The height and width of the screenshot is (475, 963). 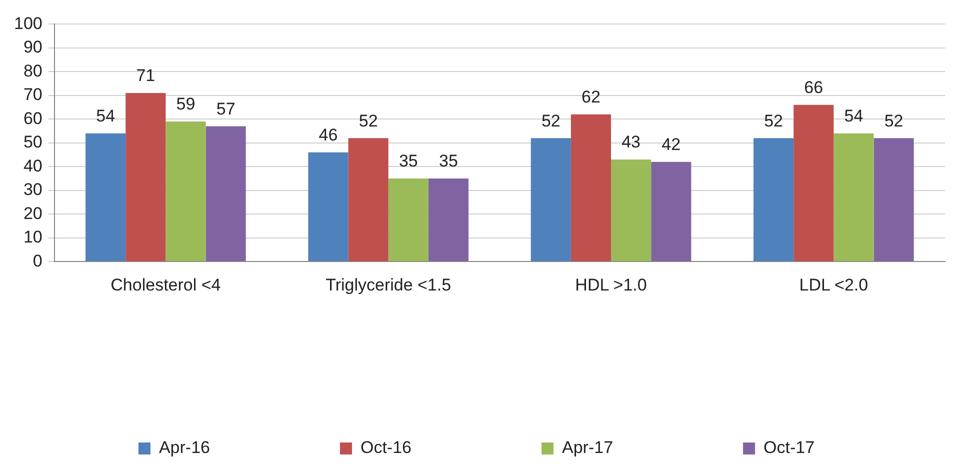 What do you see at coordinates (184, 448) in the screenshot?
I see `legend-label: Apr-16` at bounding box center [184, 448].